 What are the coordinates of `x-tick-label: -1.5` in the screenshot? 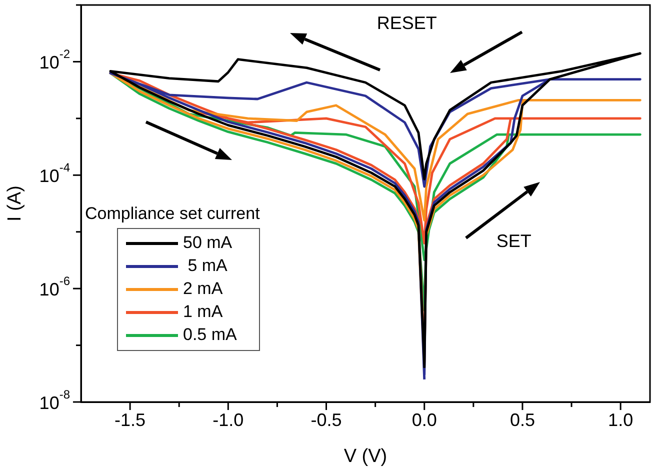 It's located at (130, 420).